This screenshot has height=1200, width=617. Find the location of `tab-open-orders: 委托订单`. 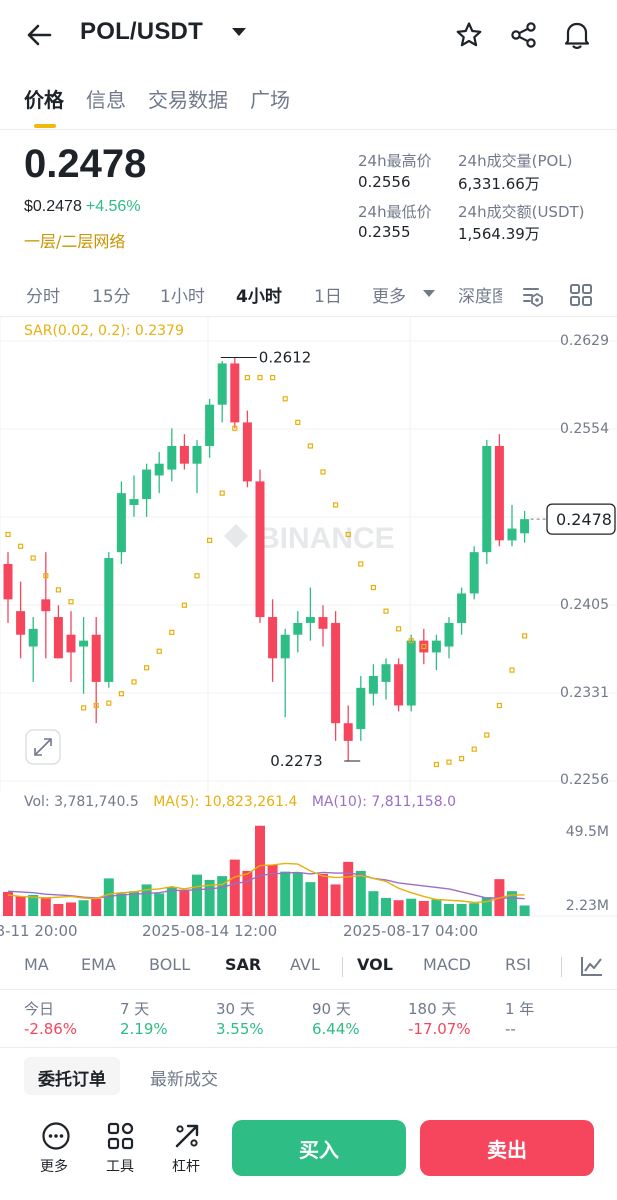

tab-open-orders: 委托订单 is located at coordinates (72, 1076).